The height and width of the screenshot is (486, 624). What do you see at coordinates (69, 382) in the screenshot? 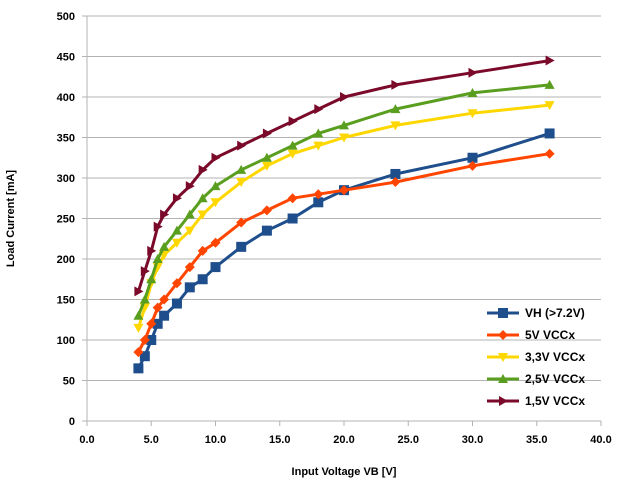
I see `y-tick-label: 50` at bounding box center [69, 382].